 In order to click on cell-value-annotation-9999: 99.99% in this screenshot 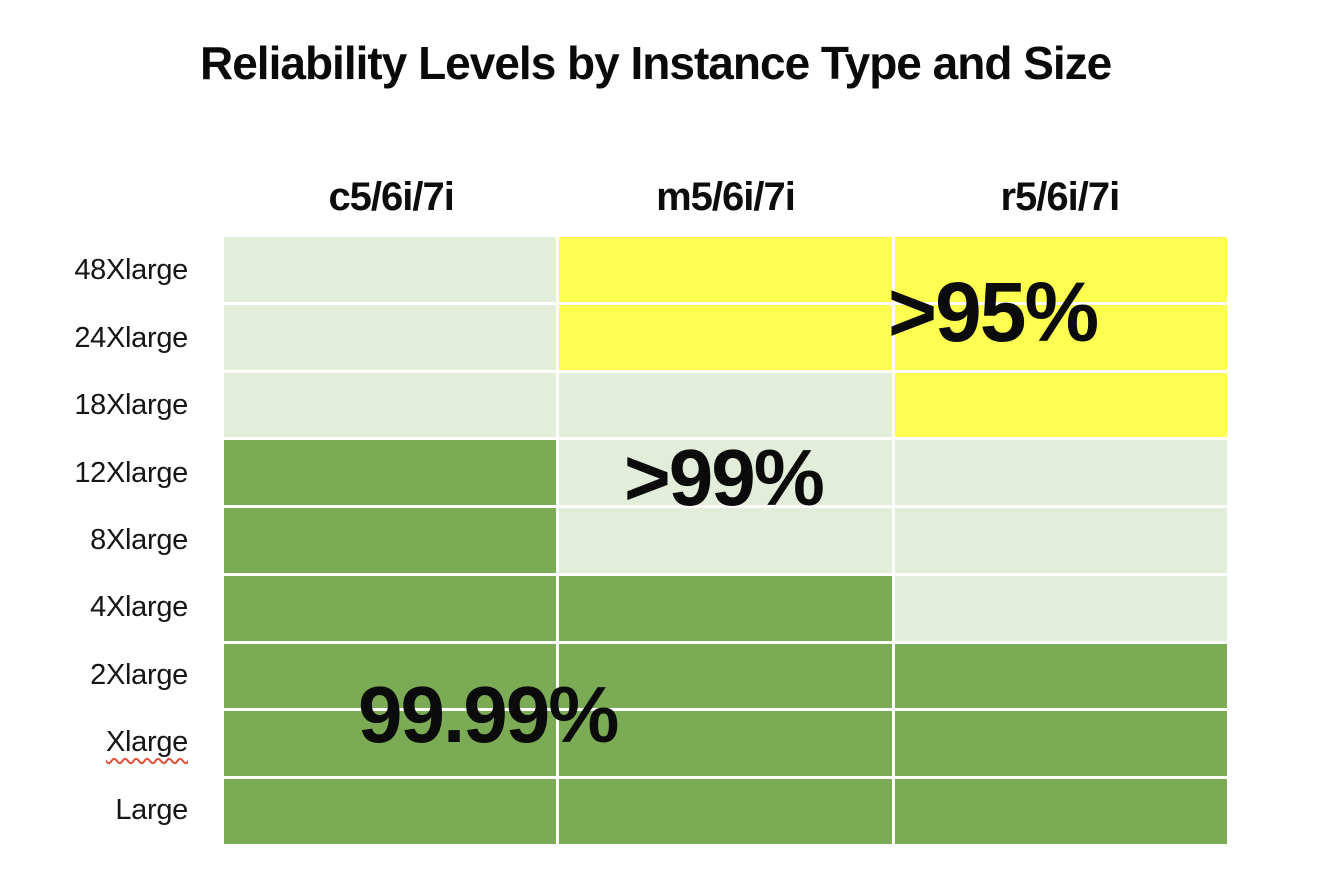, I will do `click(488, 714)`.